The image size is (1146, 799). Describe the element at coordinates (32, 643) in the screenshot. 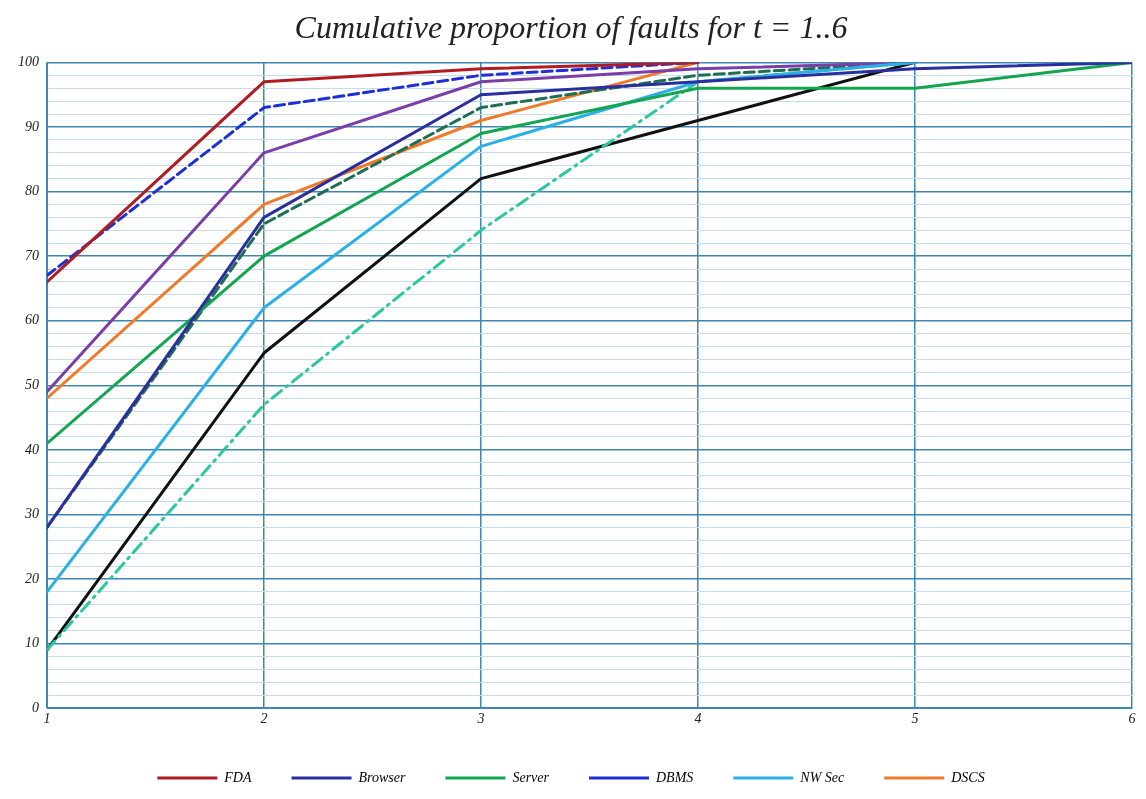

I see `y-tick-label: 10` at that location.